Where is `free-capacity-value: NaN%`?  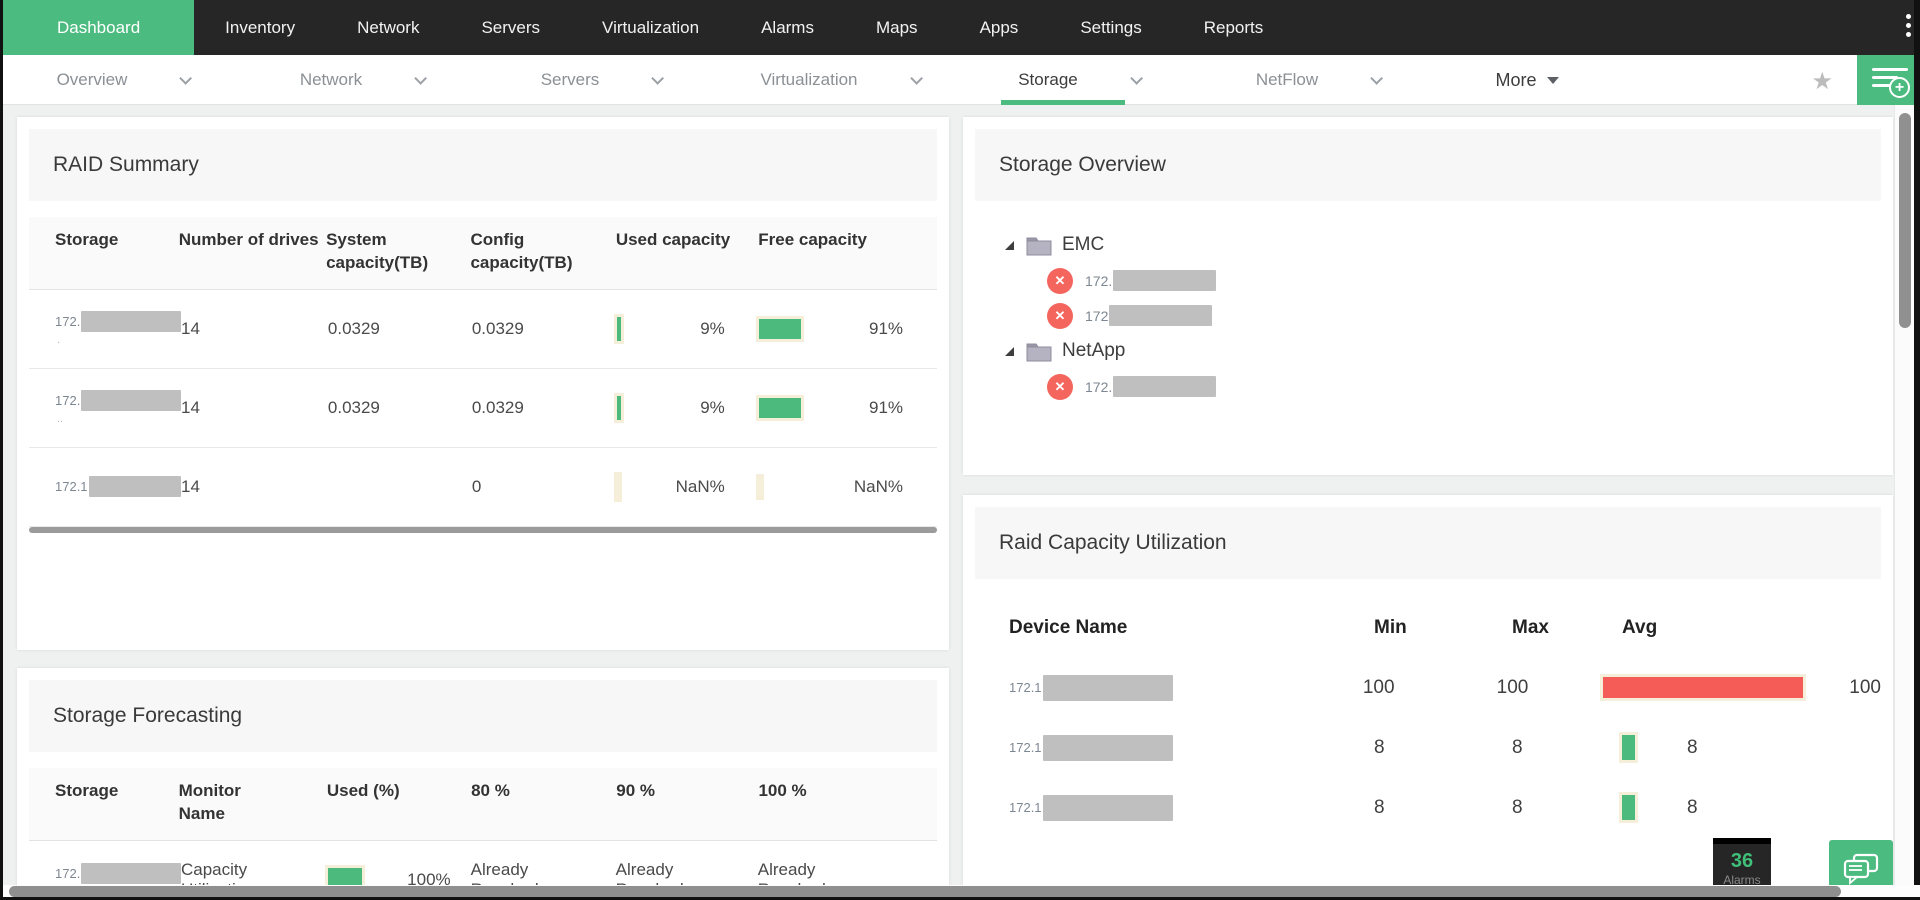
free-capacity-value: NaN% is located at coordinates (878, 486).